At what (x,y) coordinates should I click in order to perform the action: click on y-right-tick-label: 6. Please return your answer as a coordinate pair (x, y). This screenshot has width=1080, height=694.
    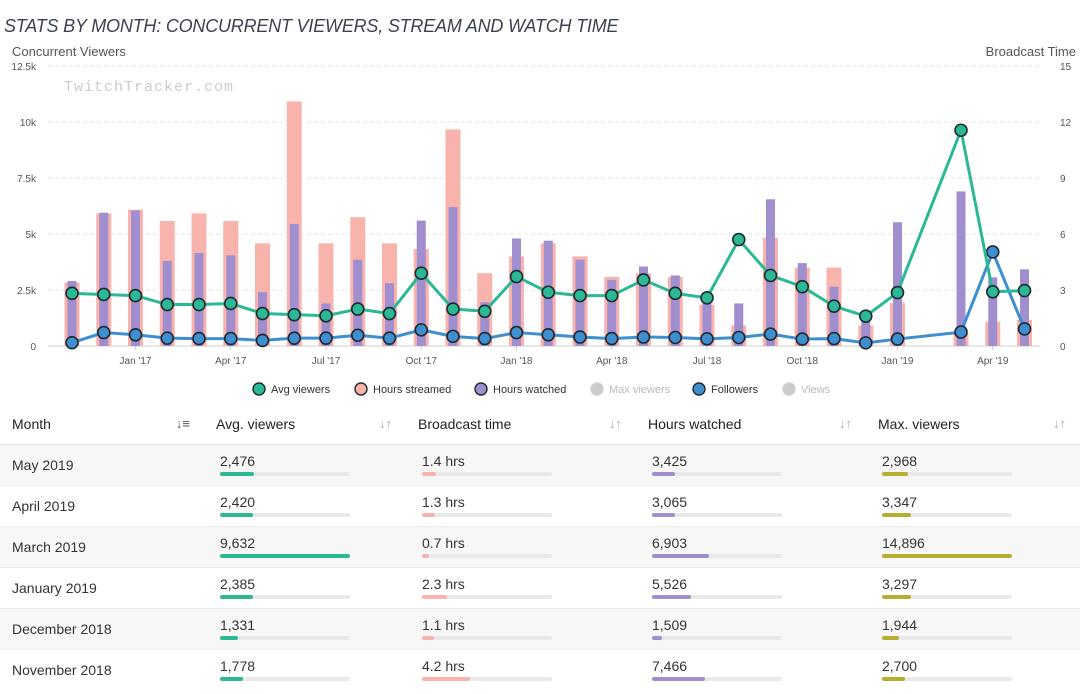
    Looking at the image, I should click on (1063, 235).